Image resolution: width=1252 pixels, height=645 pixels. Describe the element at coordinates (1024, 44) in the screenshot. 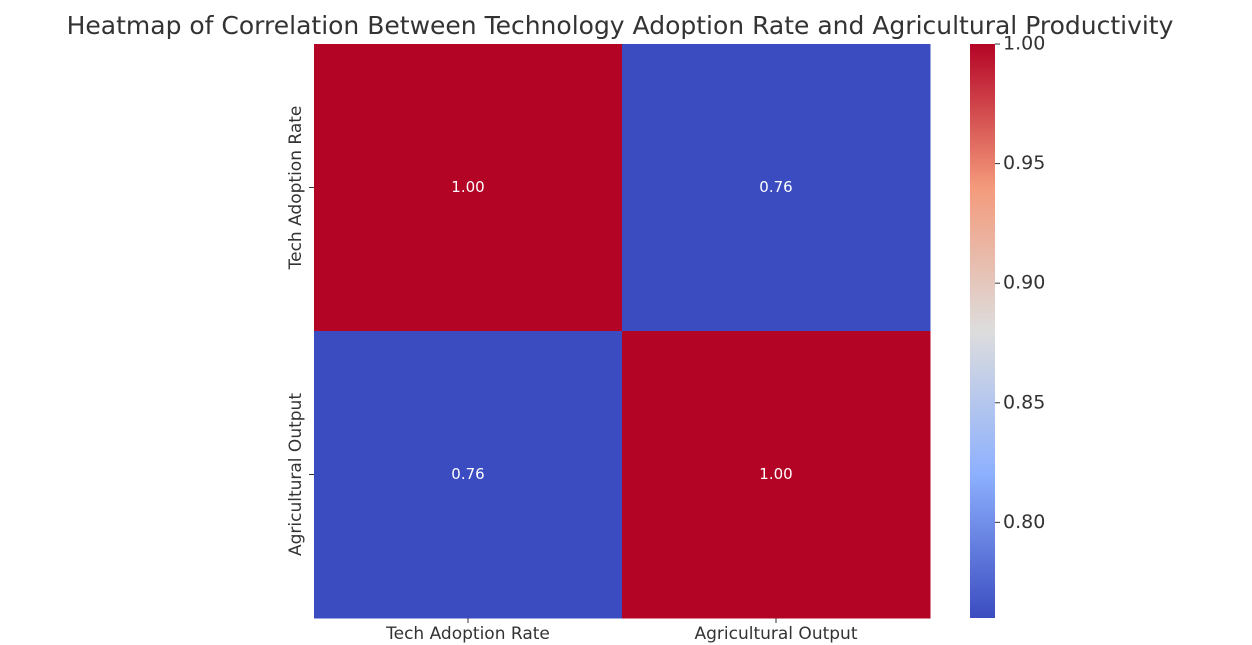

I see `colorbar-tick-label: 1.00` at that location.